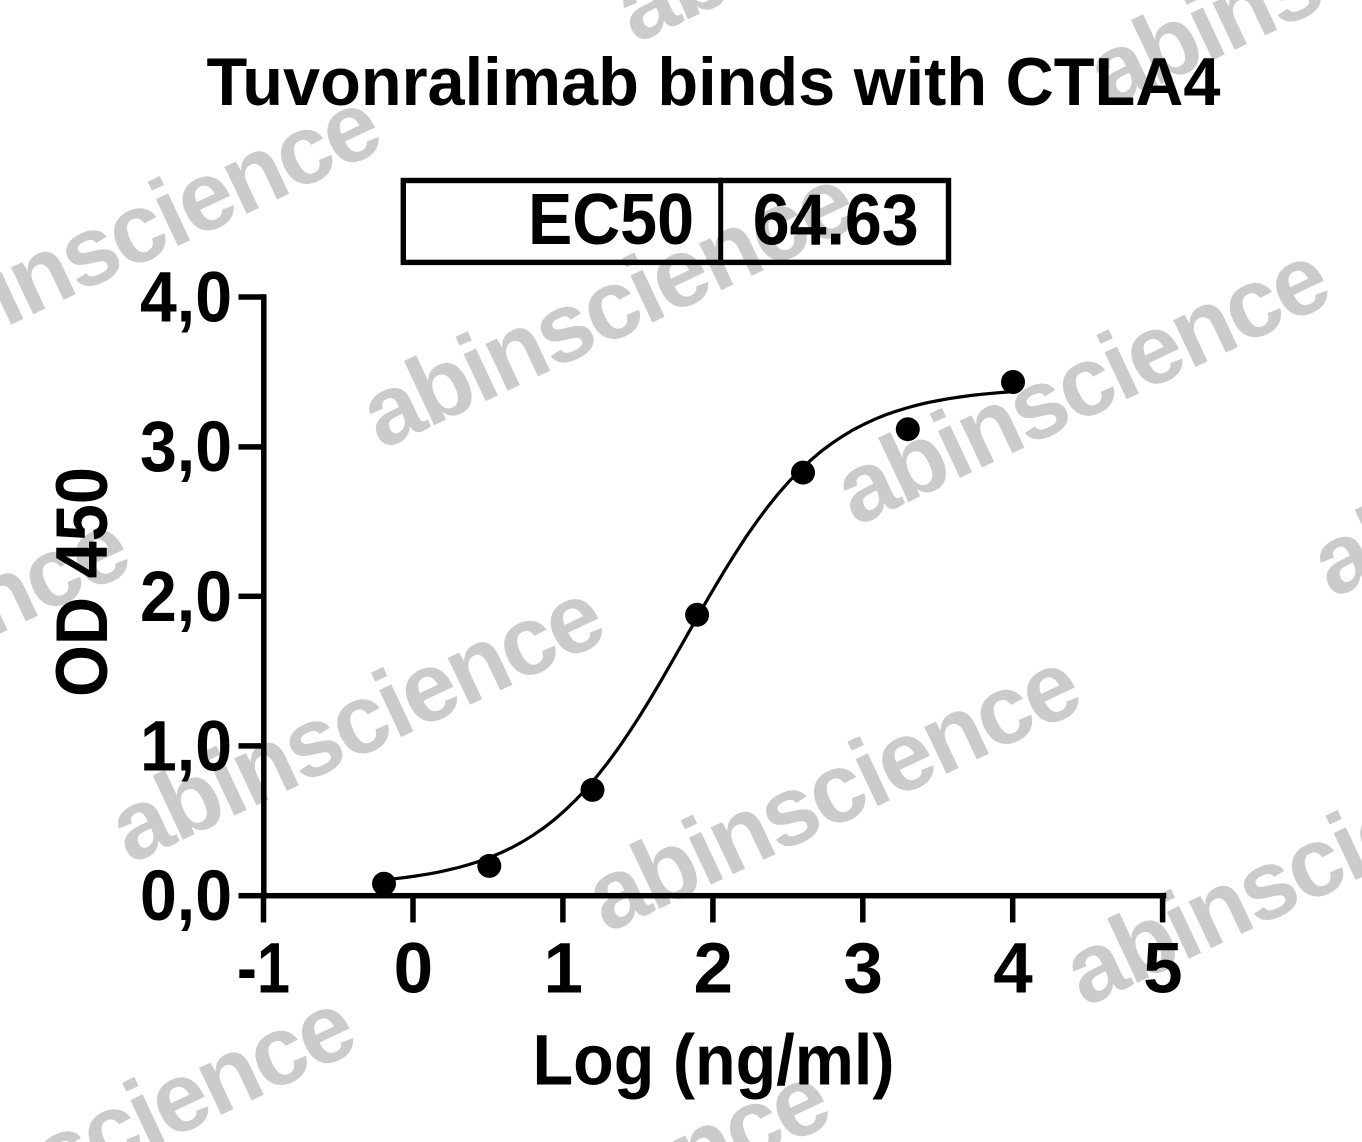 Image resolution: width=1362 pixels, height=1142 pixels. What do you see at coordinates (564, 969) in the screenshot?
I see `svg-text: 1` at bounding box center [564, 969].